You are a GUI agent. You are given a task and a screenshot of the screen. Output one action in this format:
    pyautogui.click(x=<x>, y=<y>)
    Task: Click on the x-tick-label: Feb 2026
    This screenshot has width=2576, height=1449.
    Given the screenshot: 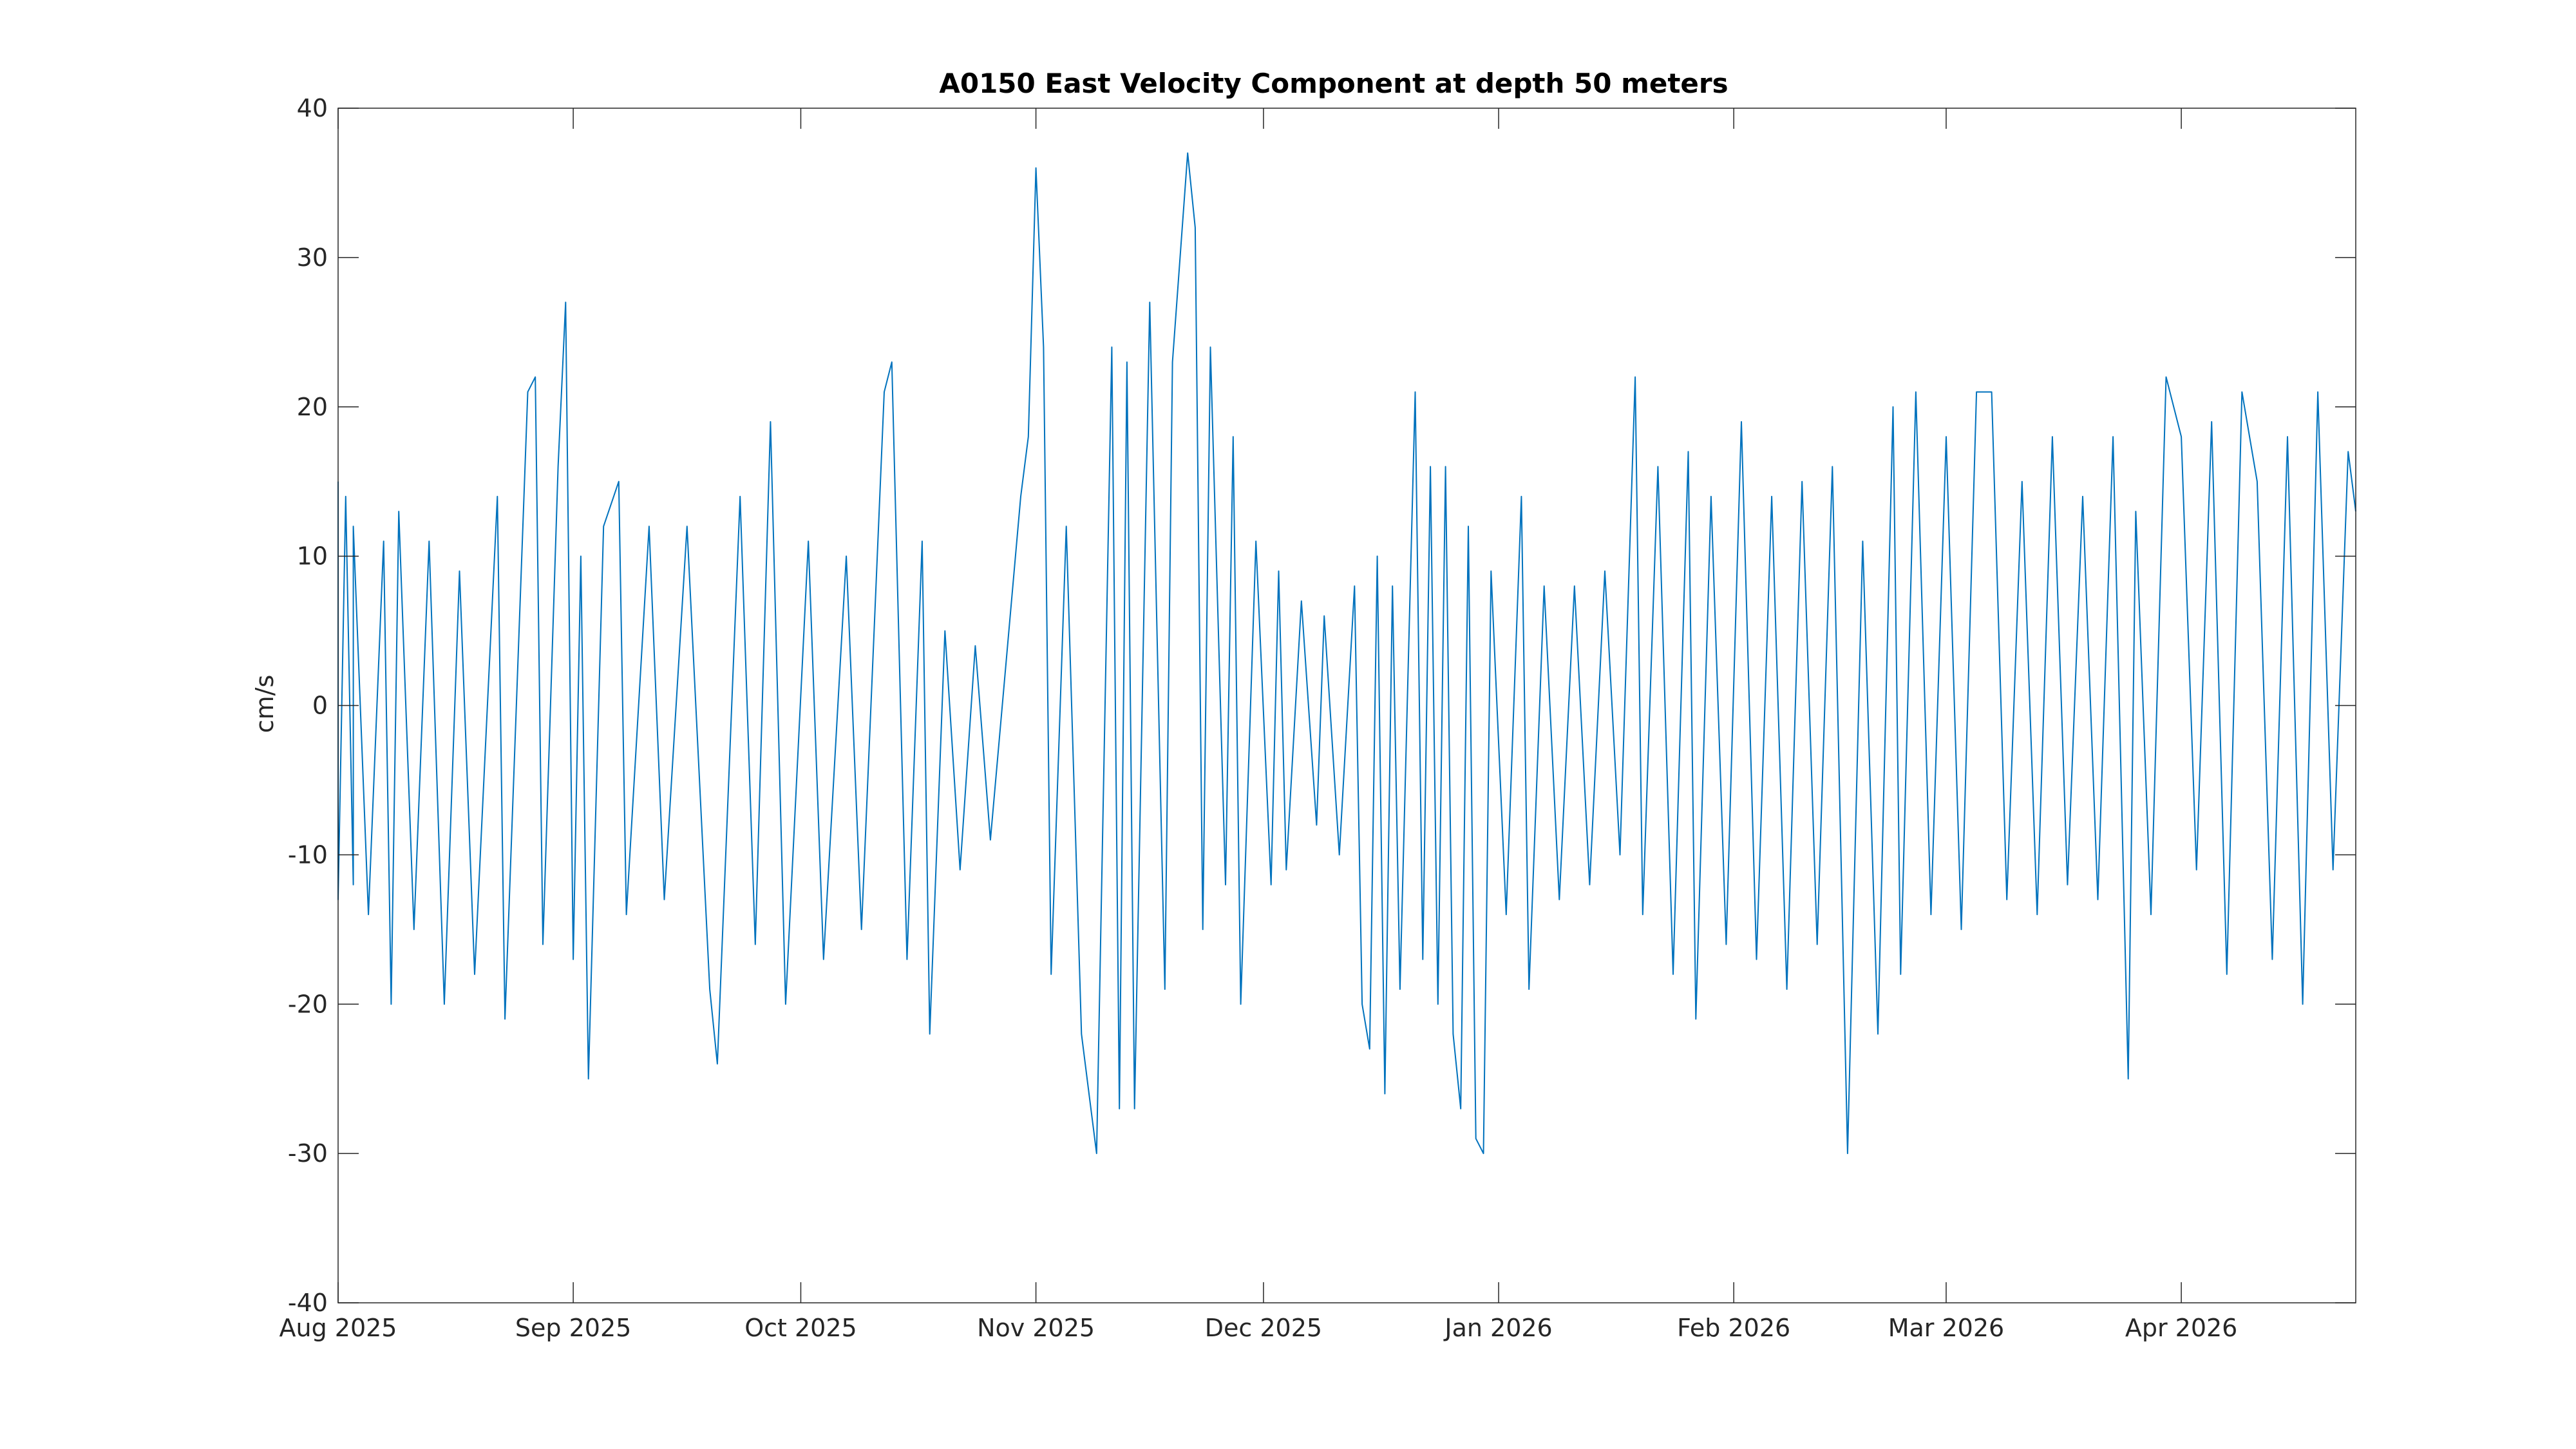 What is the action you would take?
    pyautogui.click(x=1733, y=1328)
    